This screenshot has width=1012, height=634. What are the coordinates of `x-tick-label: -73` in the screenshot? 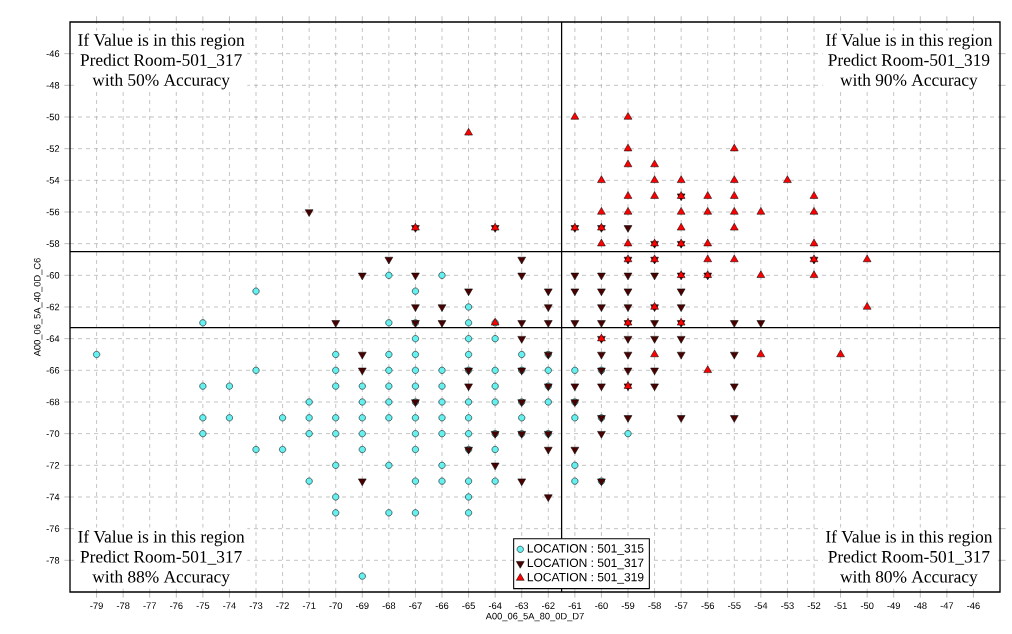 It's located at (256, 605).